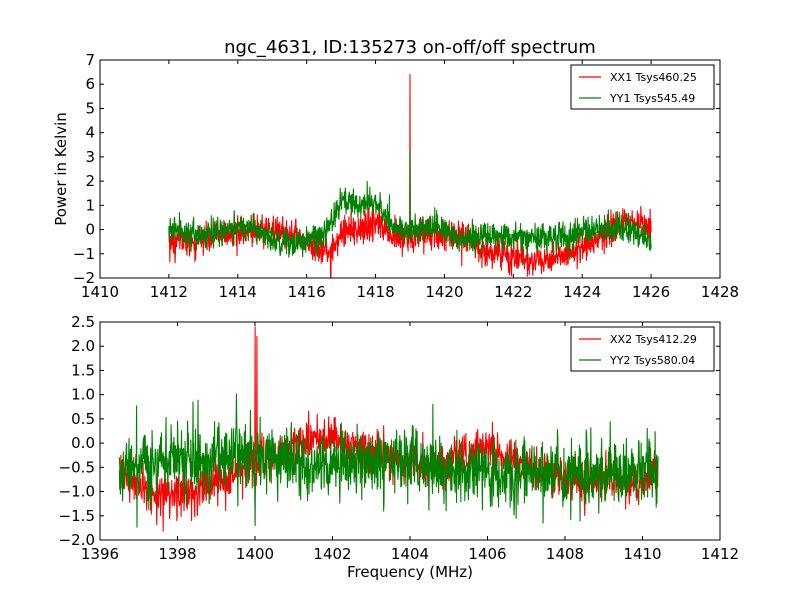  I want to click on y-tick-label: 1, so click(90, 205).